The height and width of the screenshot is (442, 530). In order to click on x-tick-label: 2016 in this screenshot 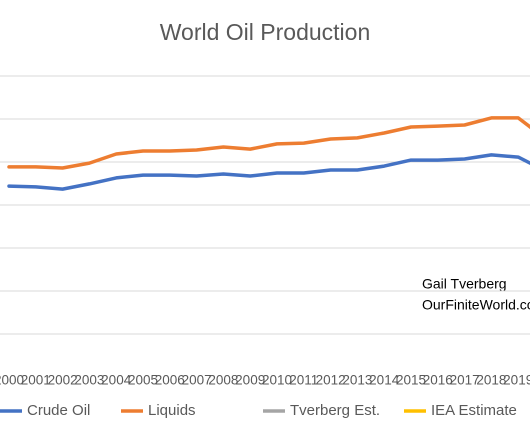, I will do `click(438, 380)`.